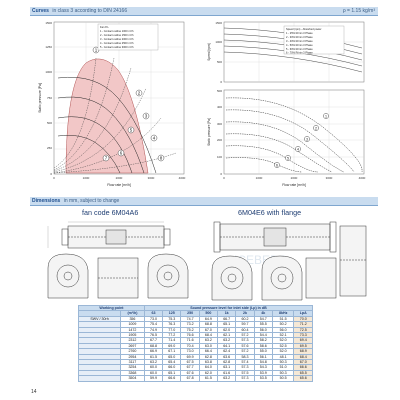 The image size is (400, 400). I want to click on left-xlabel: Flow rate [m³/h], so click(119, 185).